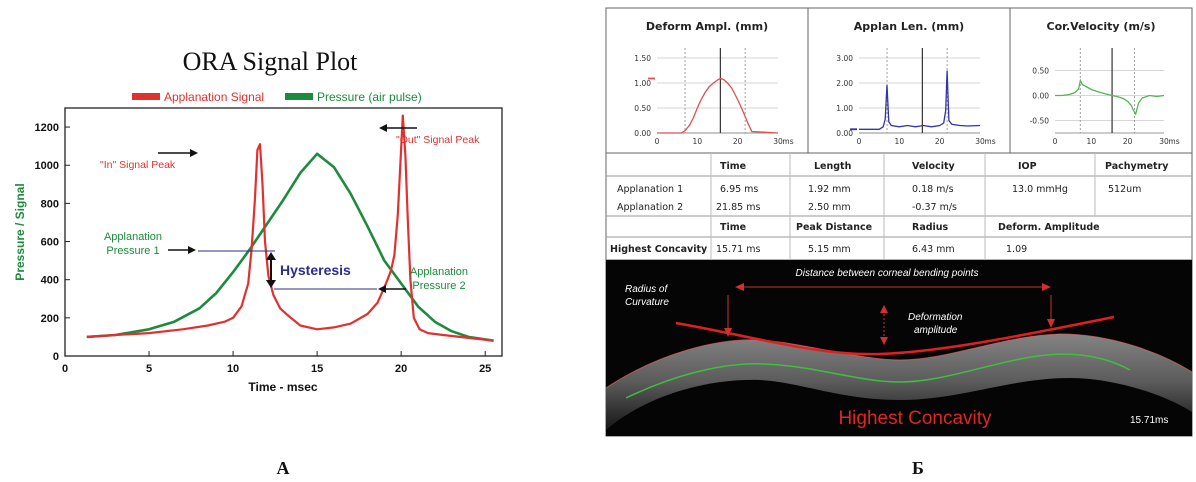  What do you see at coordinates (47, 128) in the screenshot?
I see `ora-y-tick-label: 1200` at bounding box center [47, 128].